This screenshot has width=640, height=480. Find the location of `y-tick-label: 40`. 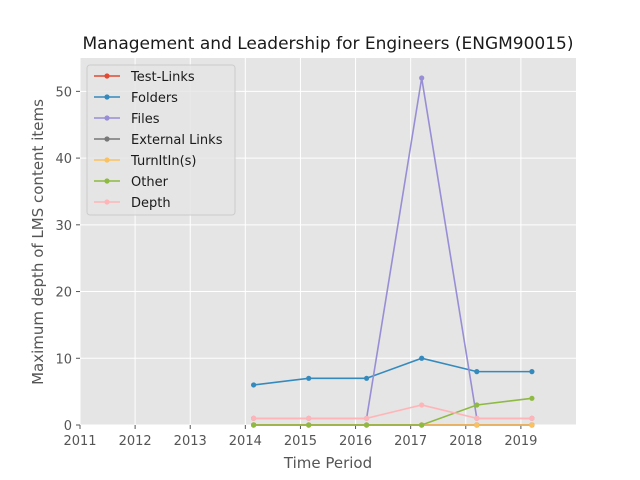

y-tick-label: 40 is located at coordinates (63, 159).